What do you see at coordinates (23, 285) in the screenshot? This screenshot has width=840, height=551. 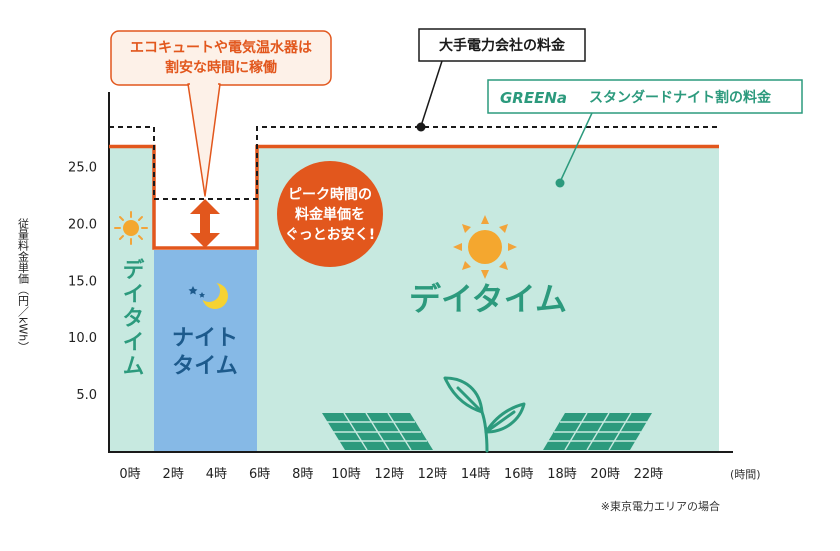 I see `y-axis-title: 従量料金単価（円／kWh）` at bounding box center [23, 285].